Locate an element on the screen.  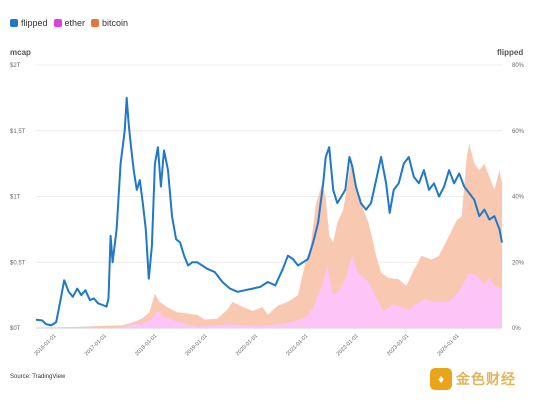
x-tick-label: 2020-01-01 is located at coordinates (247, 345).